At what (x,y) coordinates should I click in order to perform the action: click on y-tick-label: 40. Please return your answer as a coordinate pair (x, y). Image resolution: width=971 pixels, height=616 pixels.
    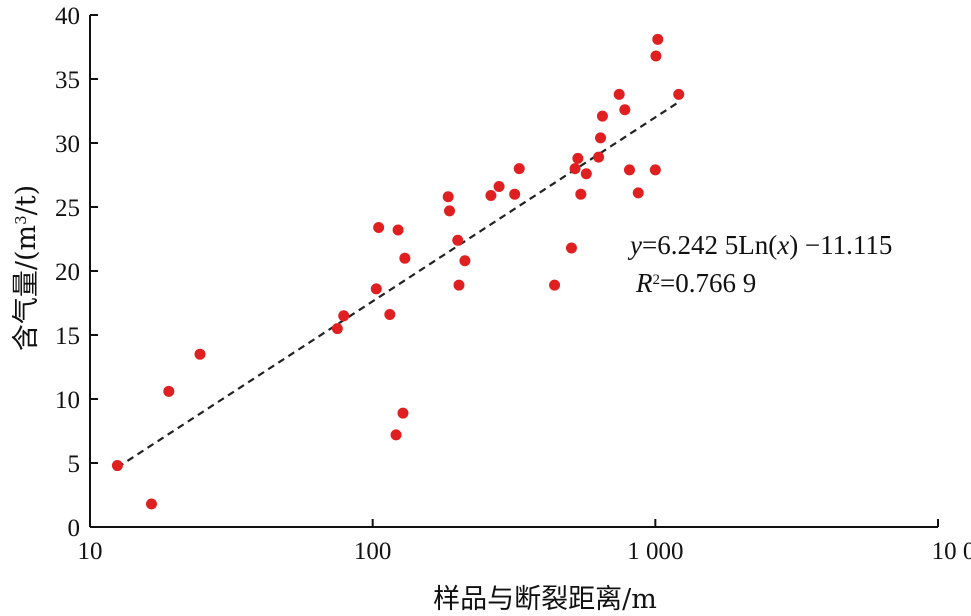
    Looking at the image, I should click on (67, 16).